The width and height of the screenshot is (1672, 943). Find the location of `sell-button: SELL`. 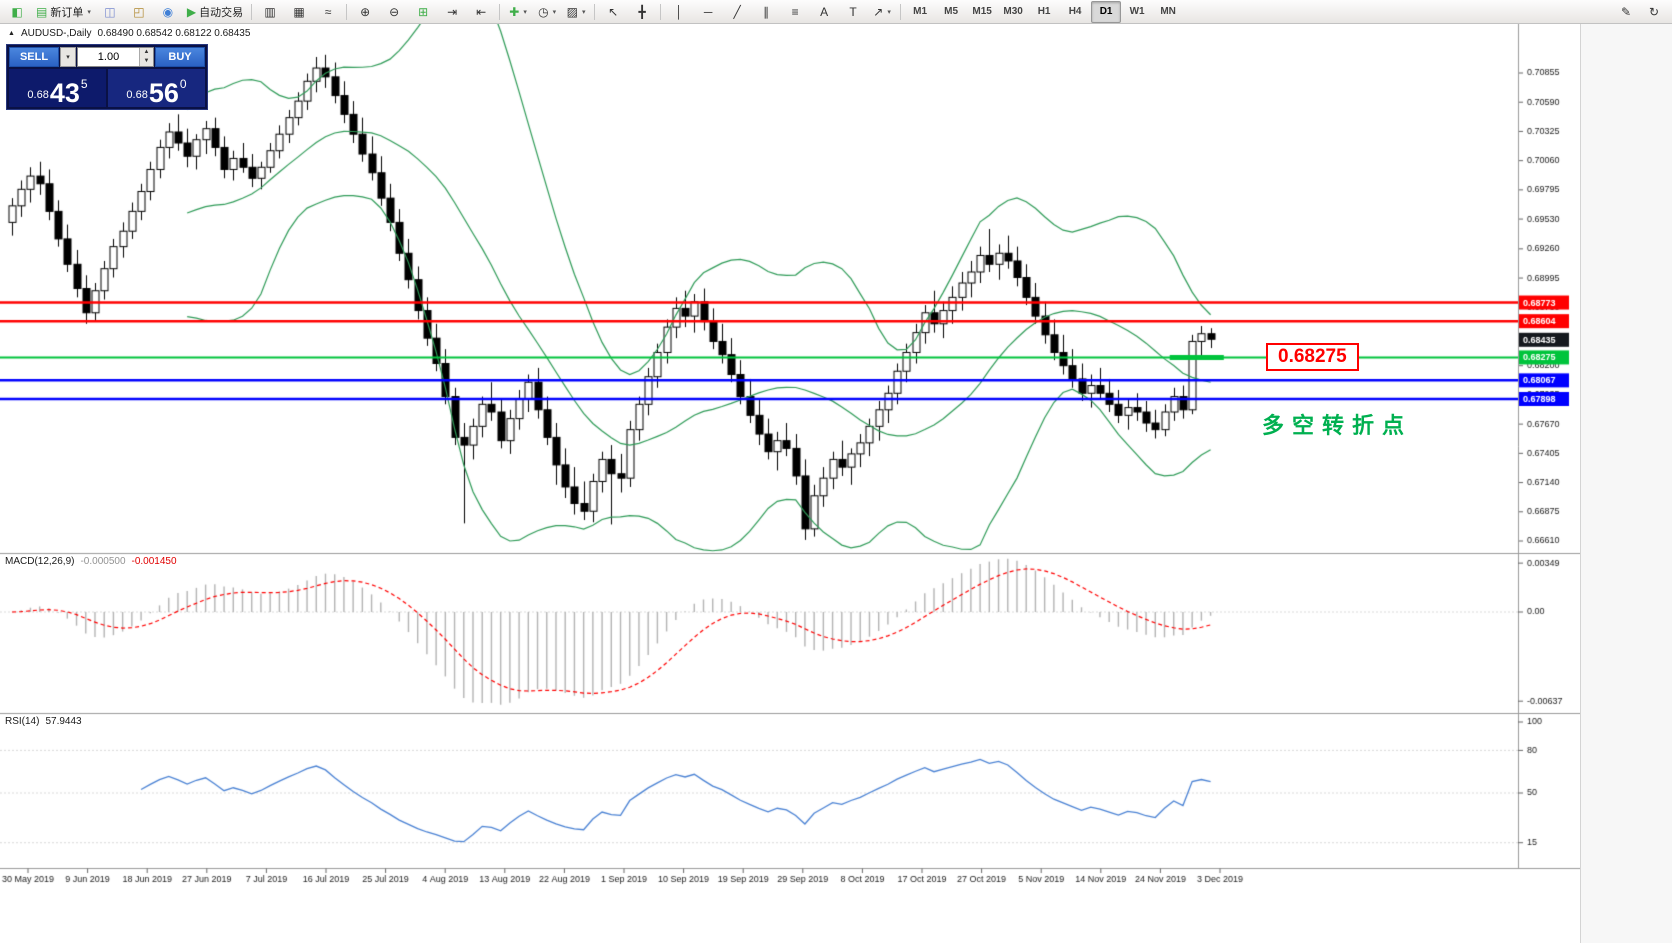

sell-button: SELL is located at coordinates (34, 57).